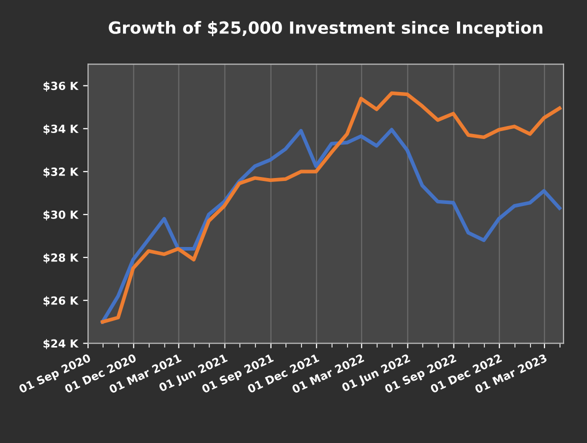 The width and height of the screenshot is (587, 443). What do you see at coordinates (325, 29) in the screenshot?
I see `chart-title: Growth of $25,000 Investment since Inception` at bounding box center [325, 29].